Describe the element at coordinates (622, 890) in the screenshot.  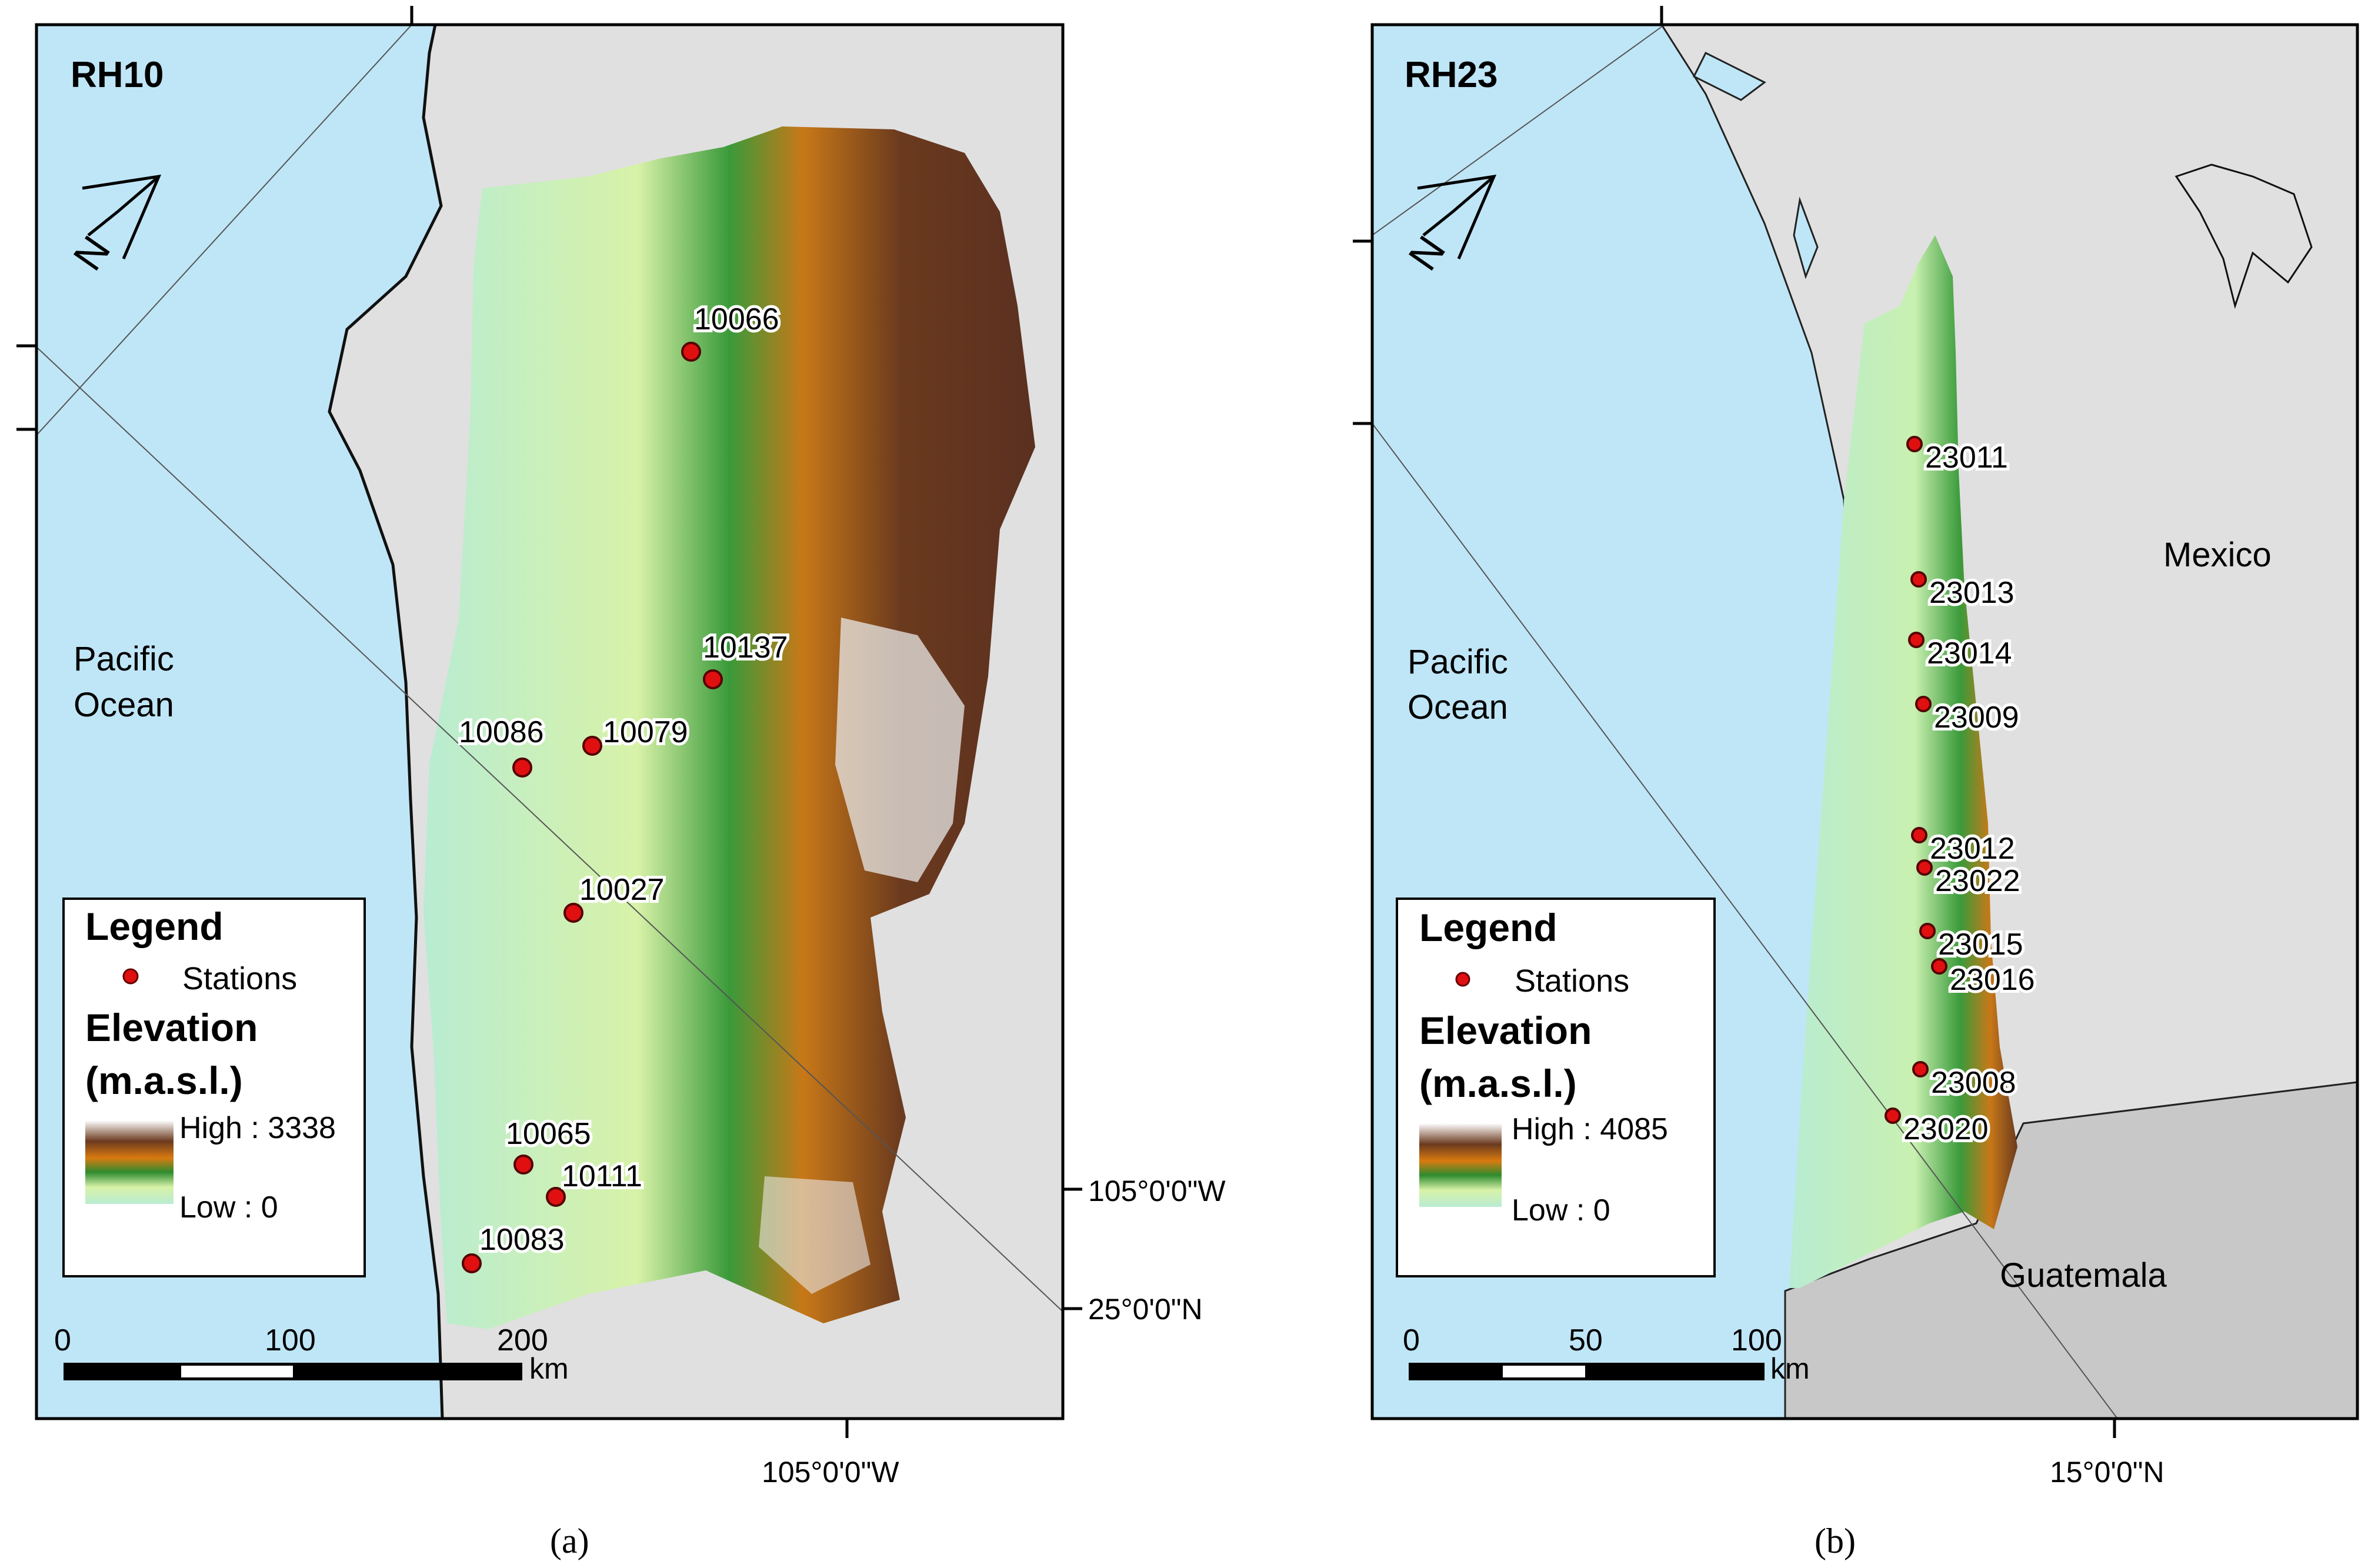
I see `station-label: 10027` at that location.